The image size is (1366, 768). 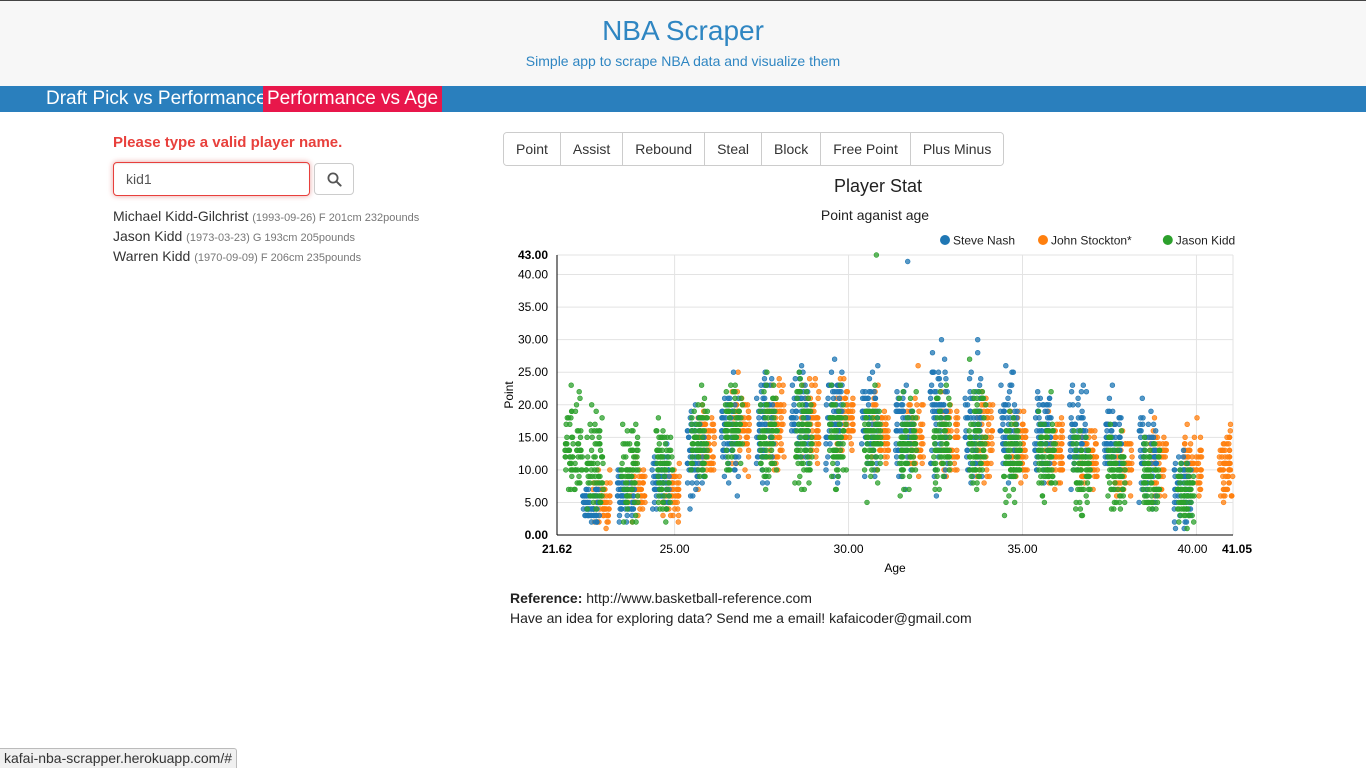 What do you see at coordinates (353, 99) in the screenshot?
I see `tab-performance-vs-age: Performance vs Age` at bounding box center [353, 99].